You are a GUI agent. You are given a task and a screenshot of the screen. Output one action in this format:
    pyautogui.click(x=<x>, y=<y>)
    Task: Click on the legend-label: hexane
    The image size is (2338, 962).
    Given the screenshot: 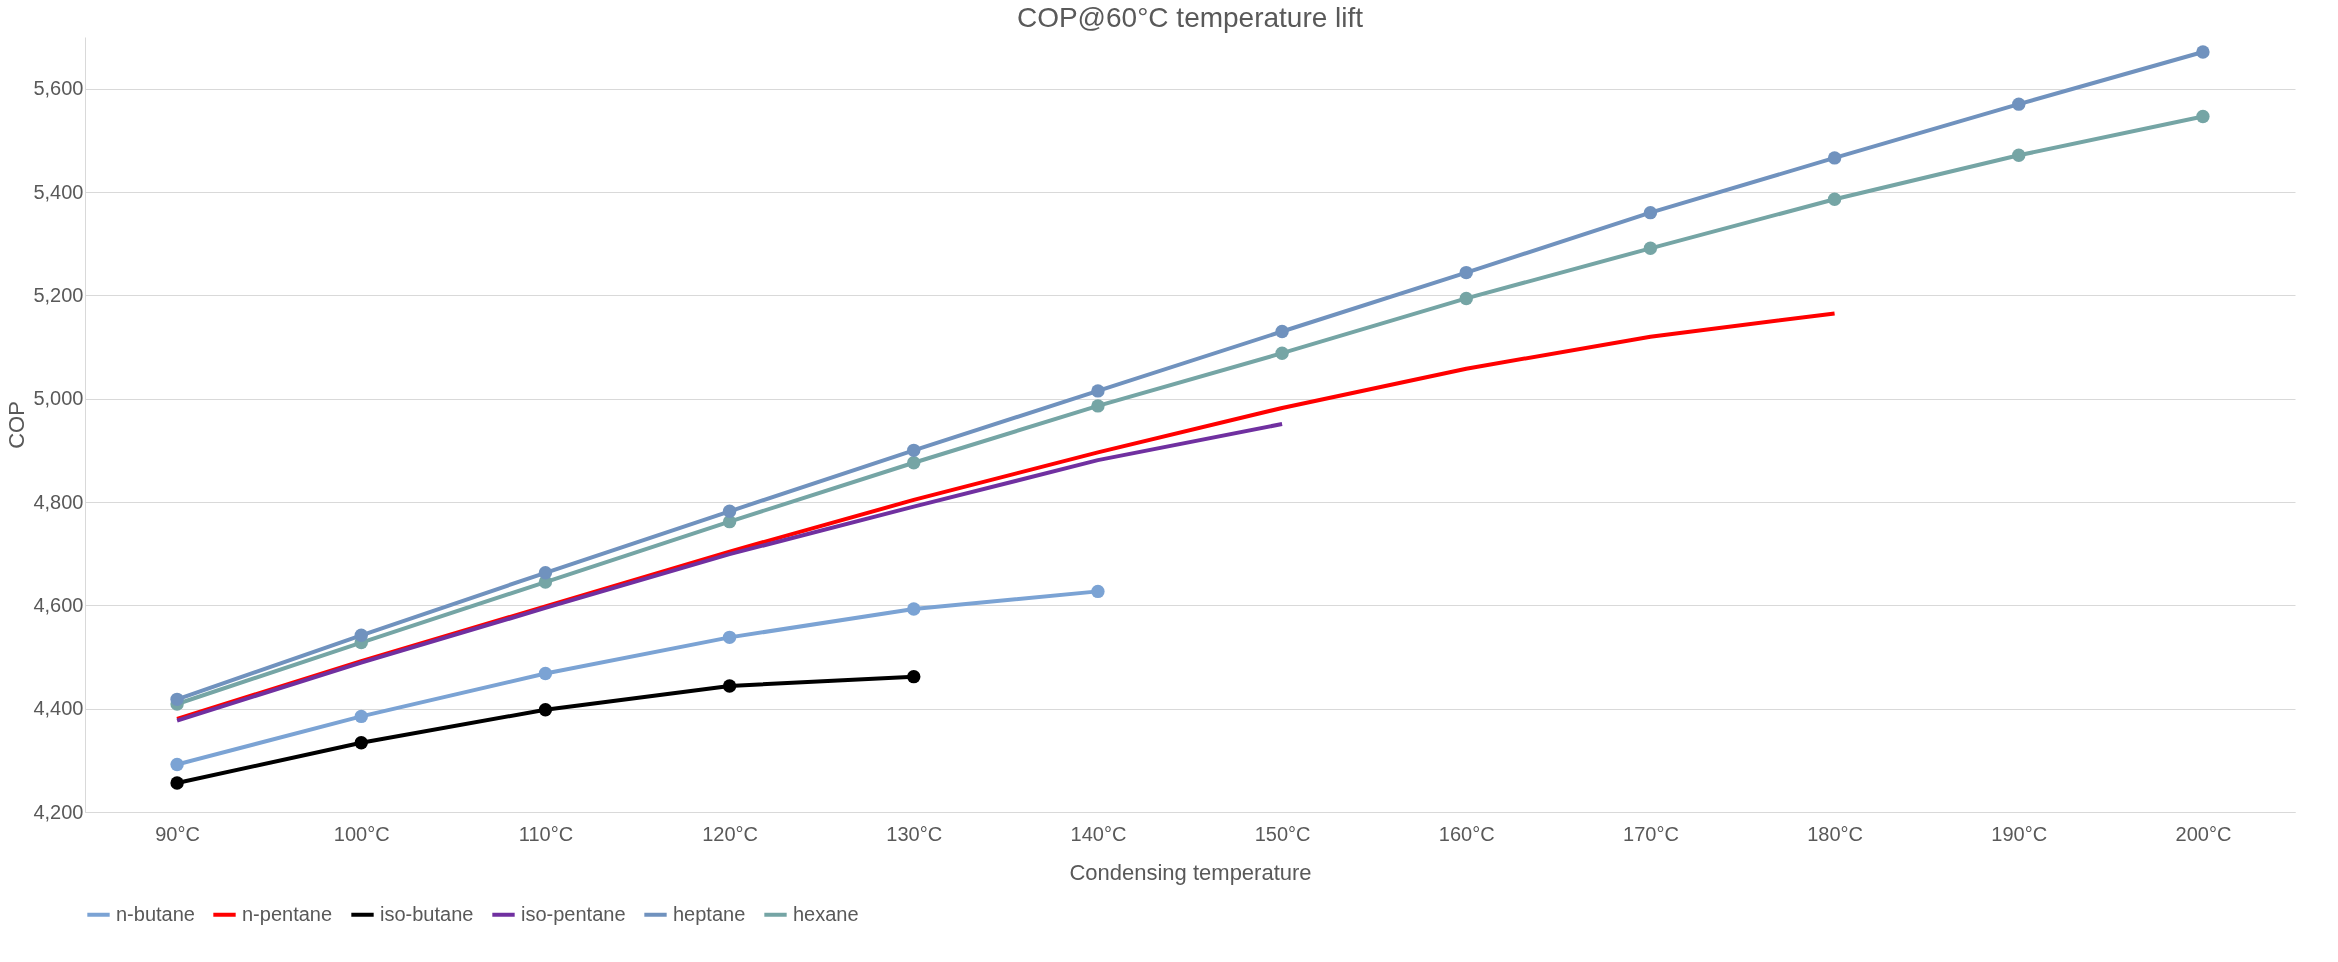 What is the action you would take?
    pyautogui.click(x=826, y=913)
    